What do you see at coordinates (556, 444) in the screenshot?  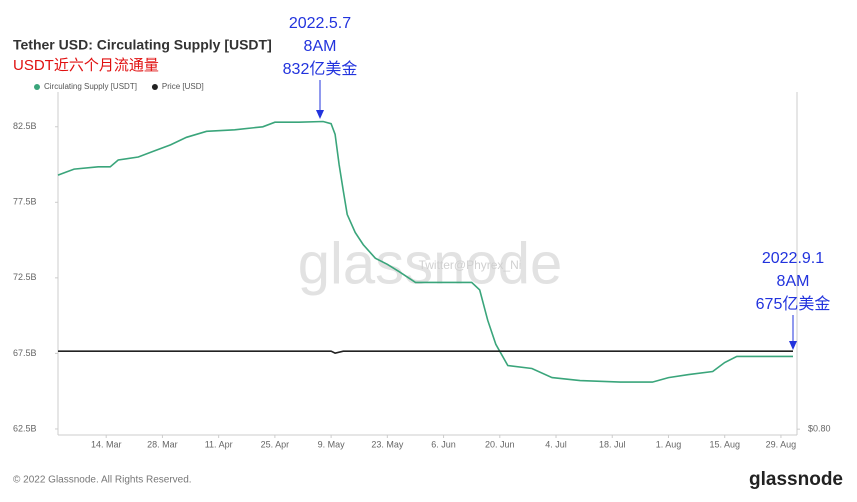 I see `x-tick-label: 4. Jul` at bounding box center [556, 444].